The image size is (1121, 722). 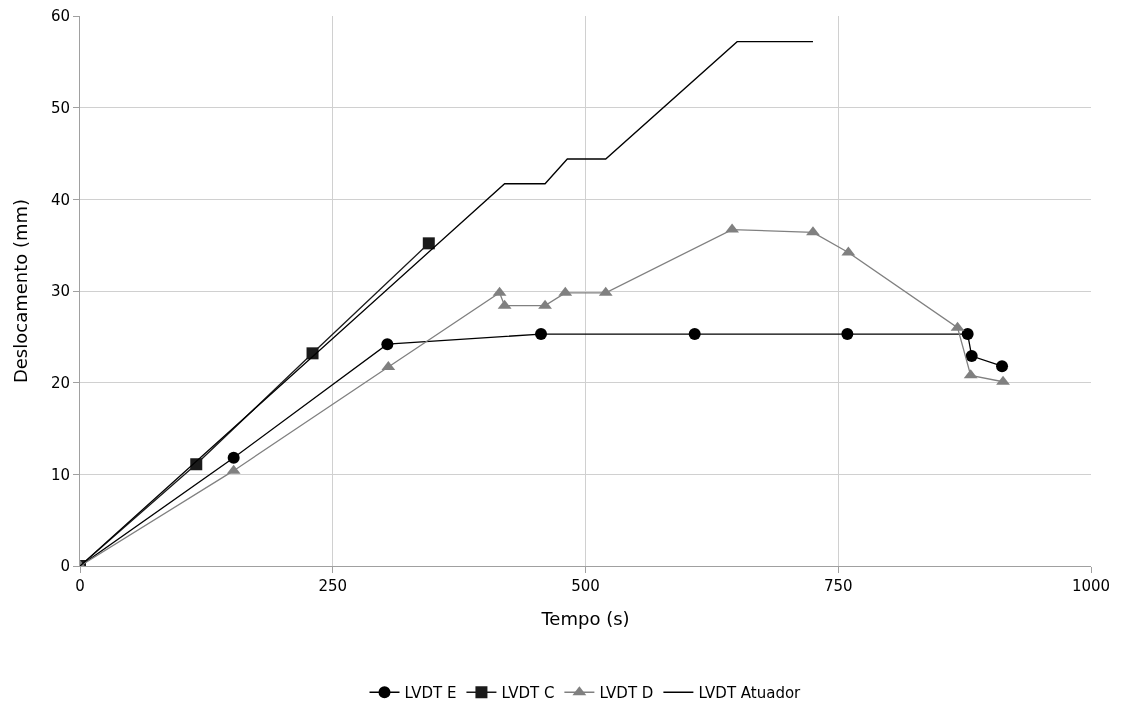 What do you see at coordinates (333, 586) in the screenshot?
I see `x-tick-label: 250` at bounding box center [333, 586].